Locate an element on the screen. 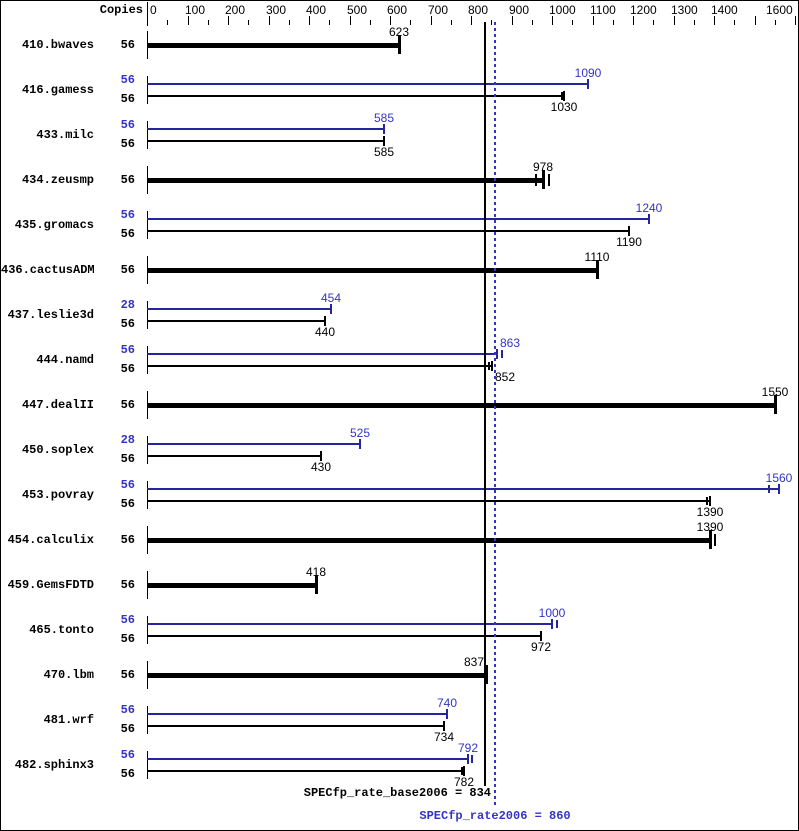 The image size is (799, 831). axis-tick-label: 800 is located at coordinates (478, 10).